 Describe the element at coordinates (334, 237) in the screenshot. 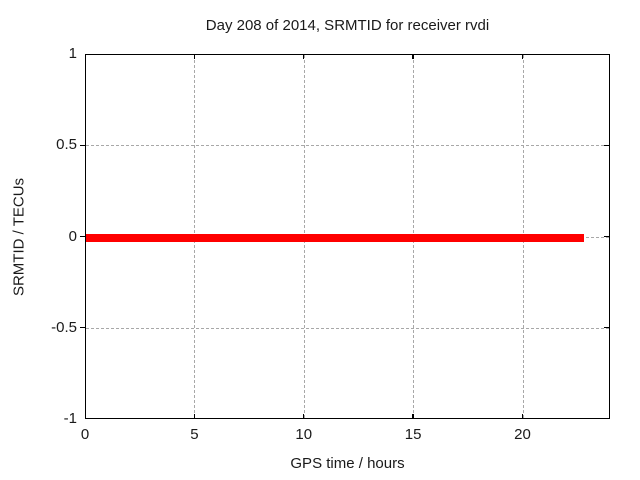

I see `series-srmtid-line` at that location.